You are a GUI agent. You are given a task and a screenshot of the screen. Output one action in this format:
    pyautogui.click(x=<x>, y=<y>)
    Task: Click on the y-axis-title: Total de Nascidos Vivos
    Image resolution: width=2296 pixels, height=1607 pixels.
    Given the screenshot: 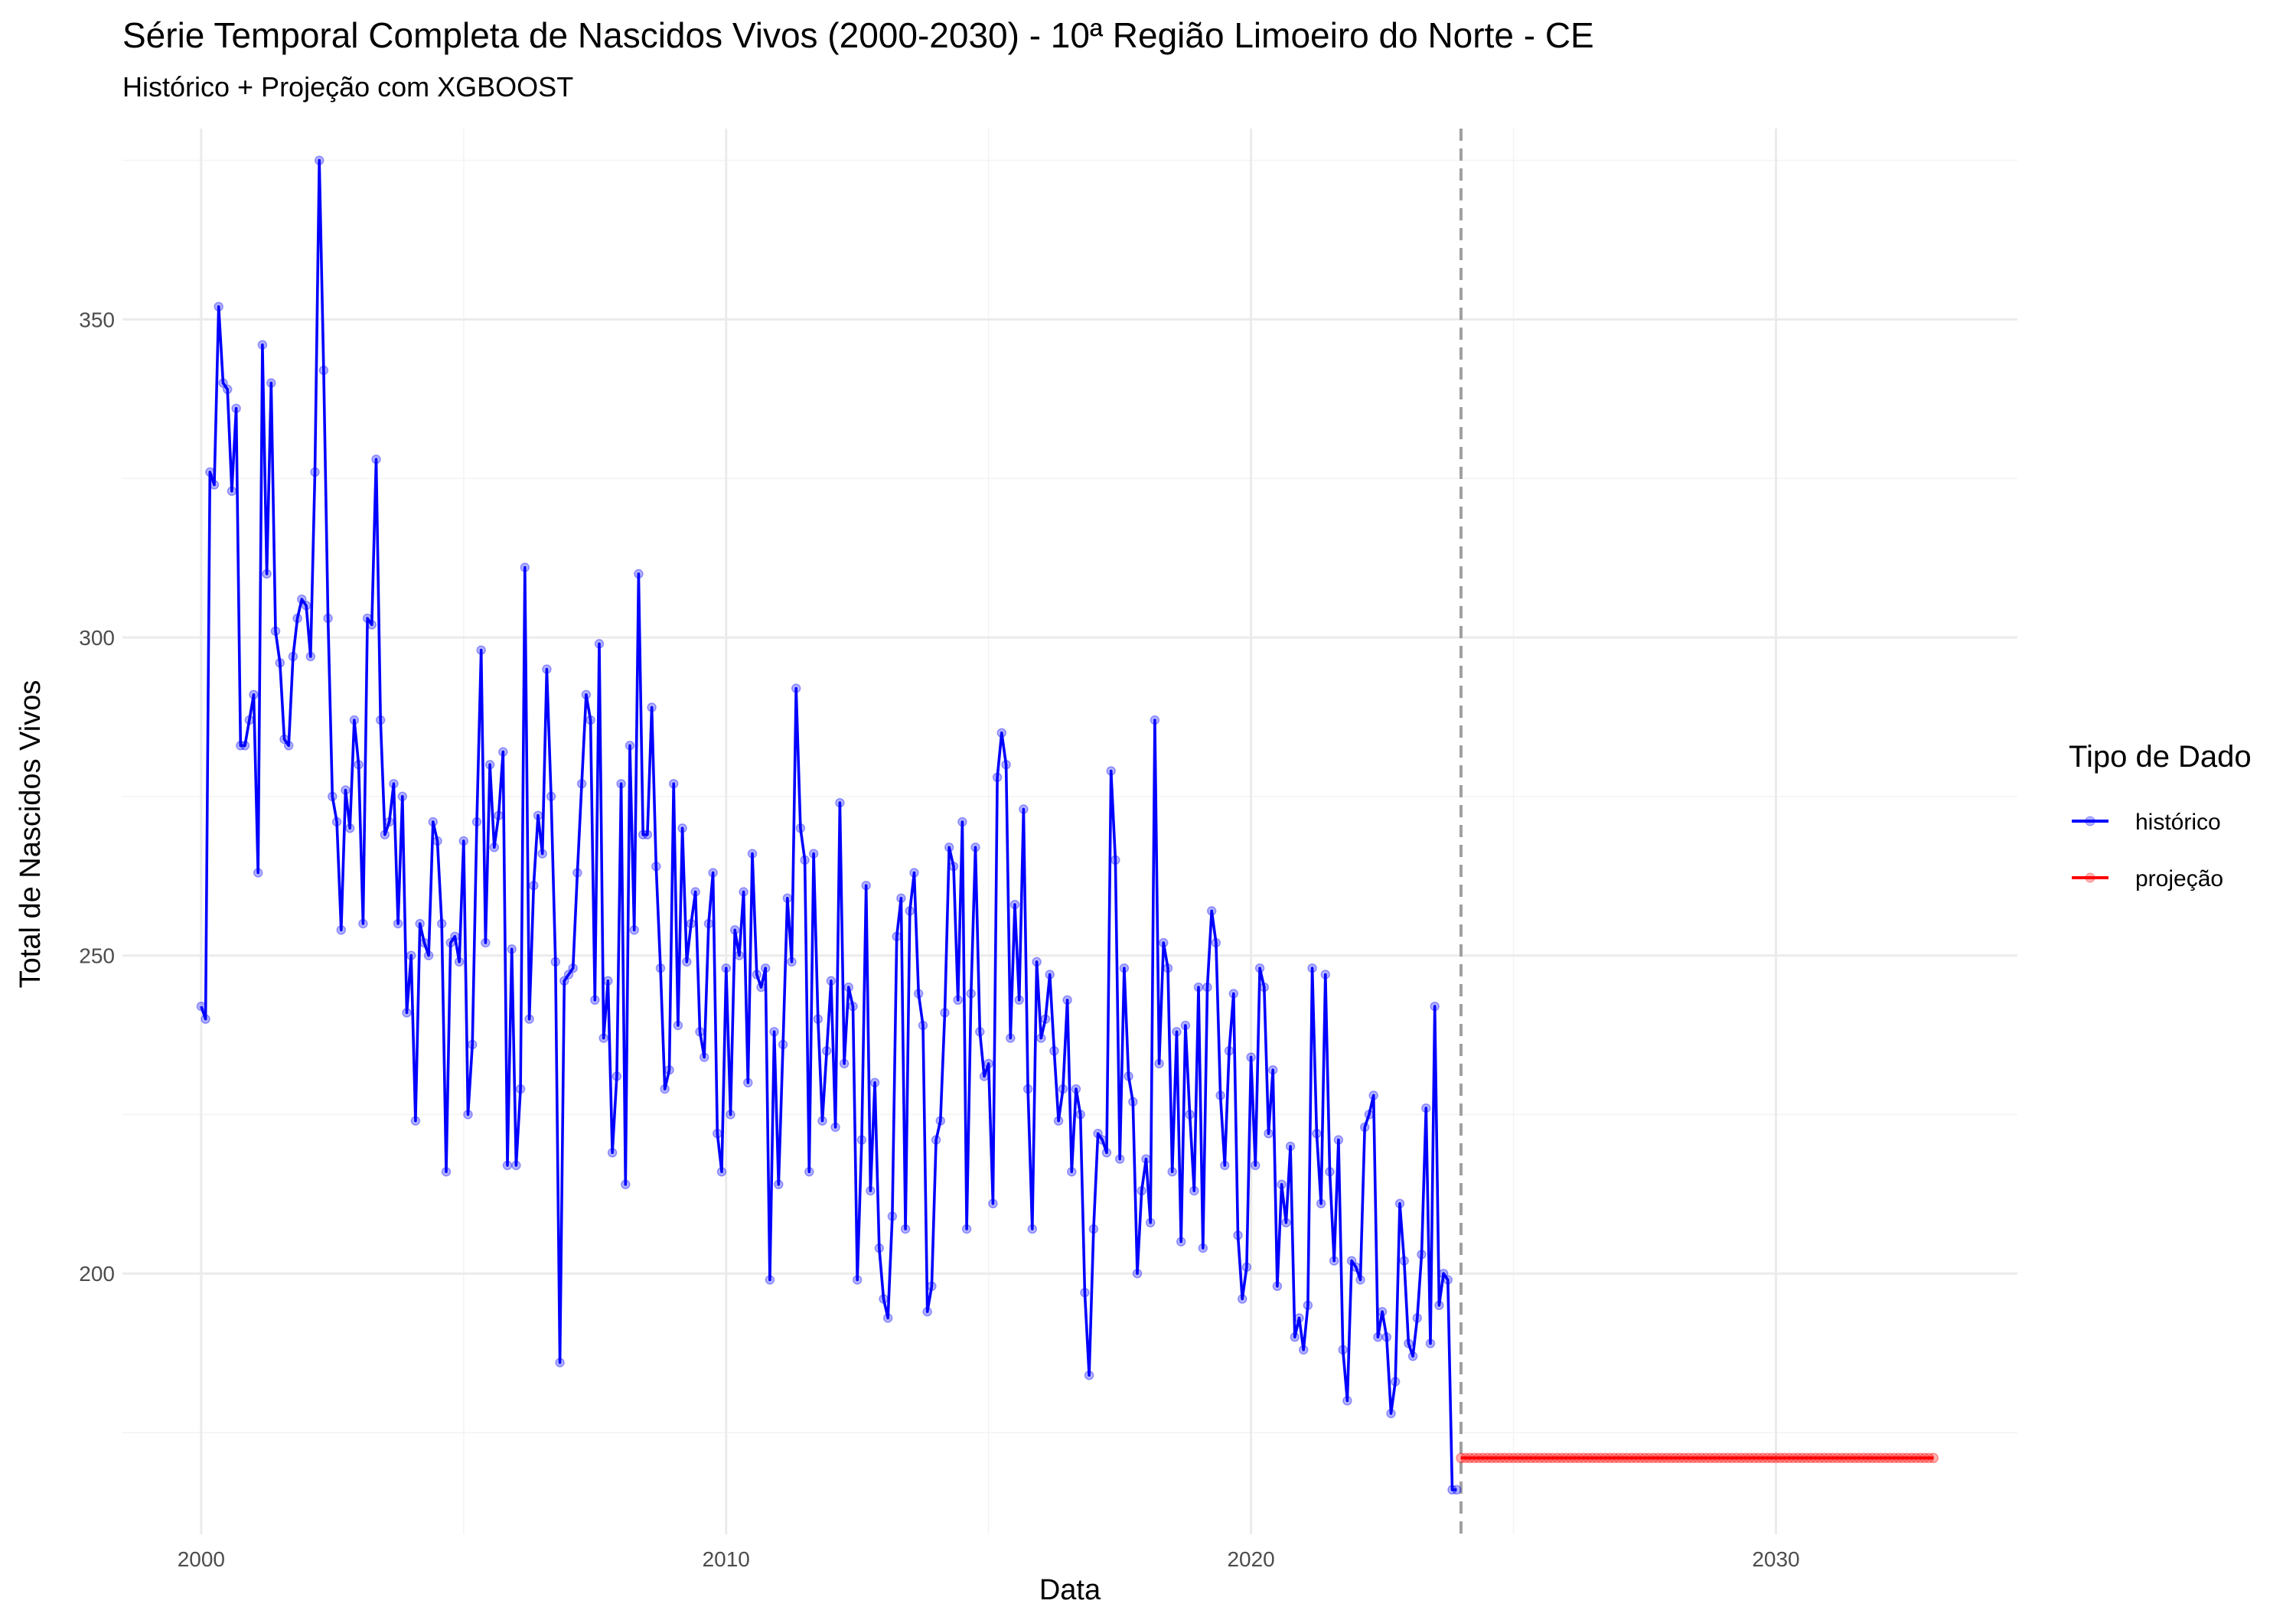 What is the action you would take?
    pyautogui.click(x=31, y=834)
    